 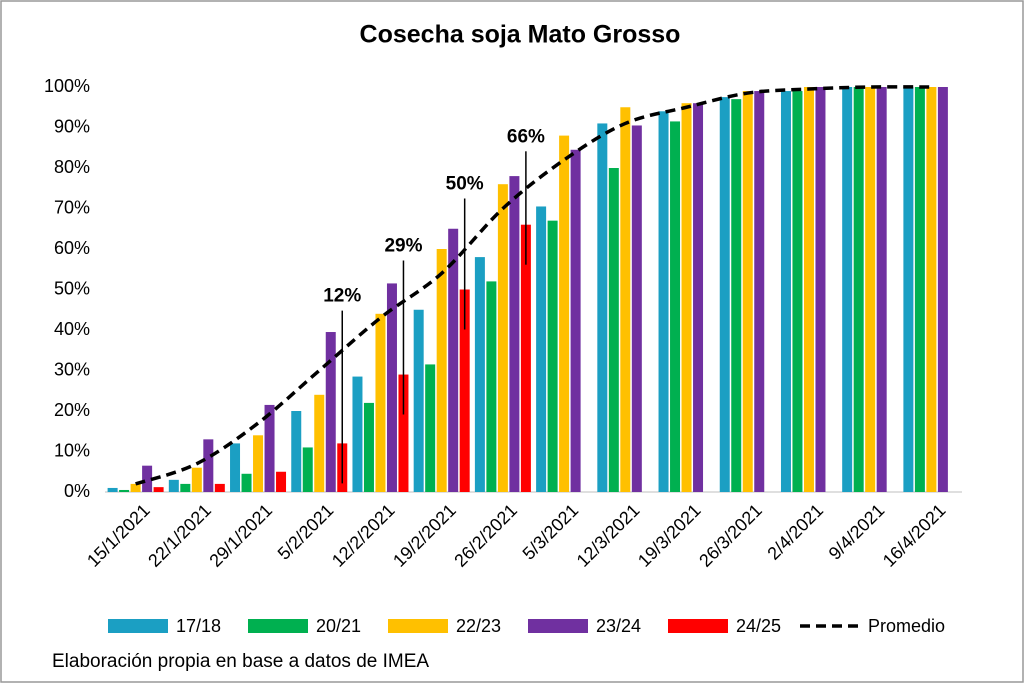 What do you see at coordinates (72, 126) in the screenshot?
I see `y-tick-label: 90%` at bounding box center [72, 126].